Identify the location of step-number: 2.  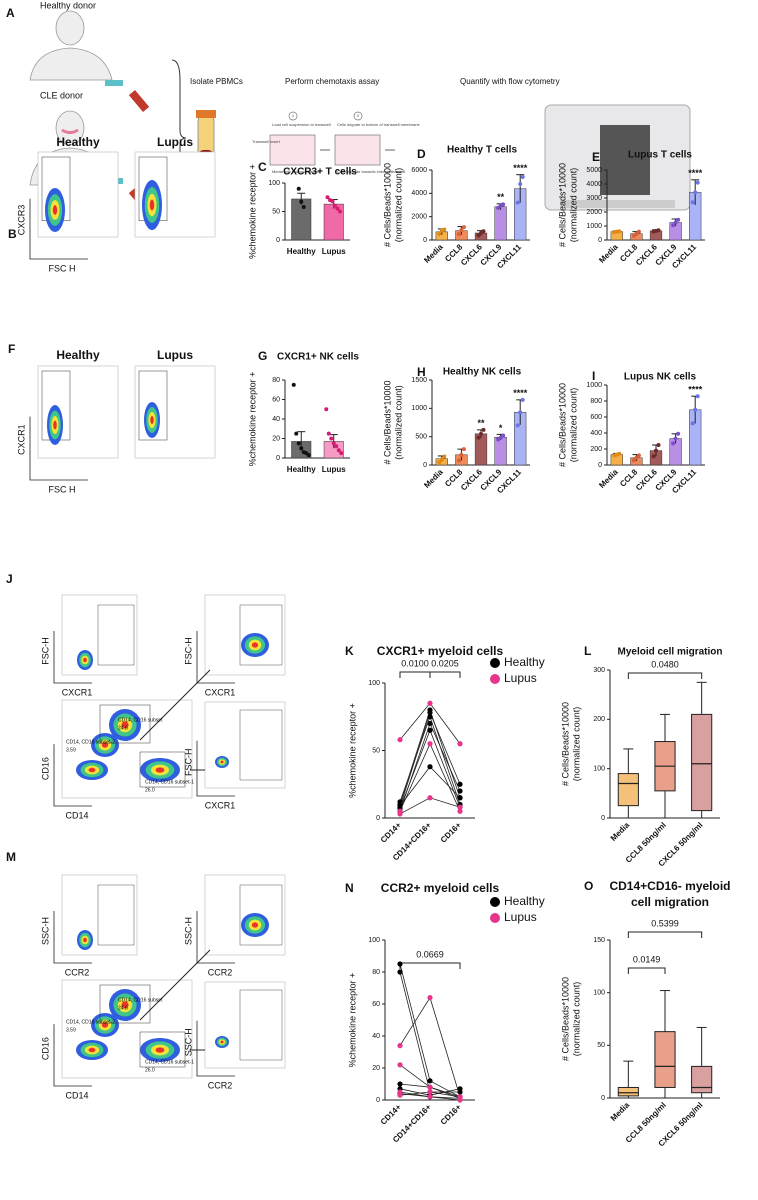
(358, 115).